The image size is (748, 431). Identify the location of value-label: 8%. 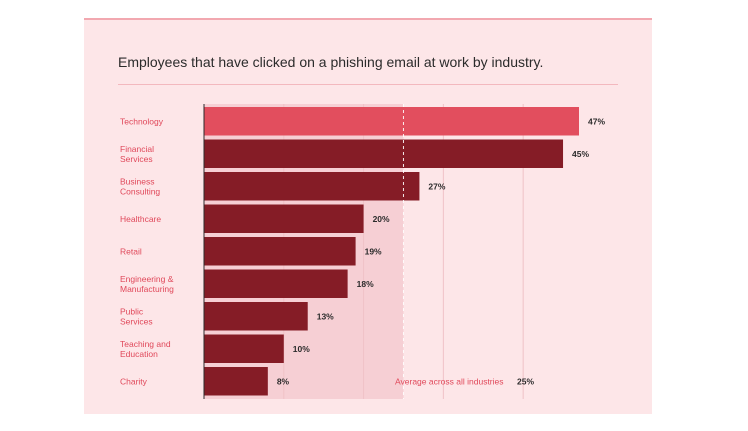
(283, 381).